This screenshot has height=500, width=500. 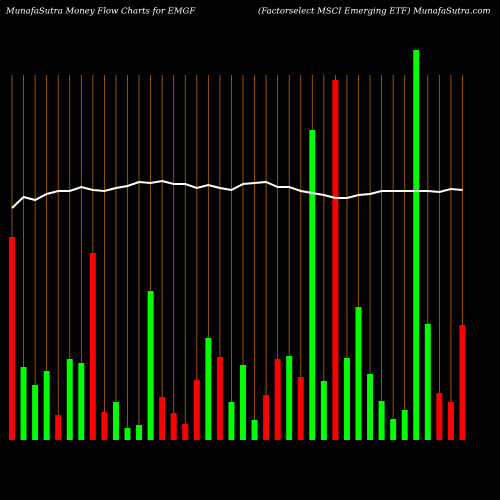 I want to click on chart-title: MunafaSutra Money Flow Charts for EMGF, so click(x=100, y=12).